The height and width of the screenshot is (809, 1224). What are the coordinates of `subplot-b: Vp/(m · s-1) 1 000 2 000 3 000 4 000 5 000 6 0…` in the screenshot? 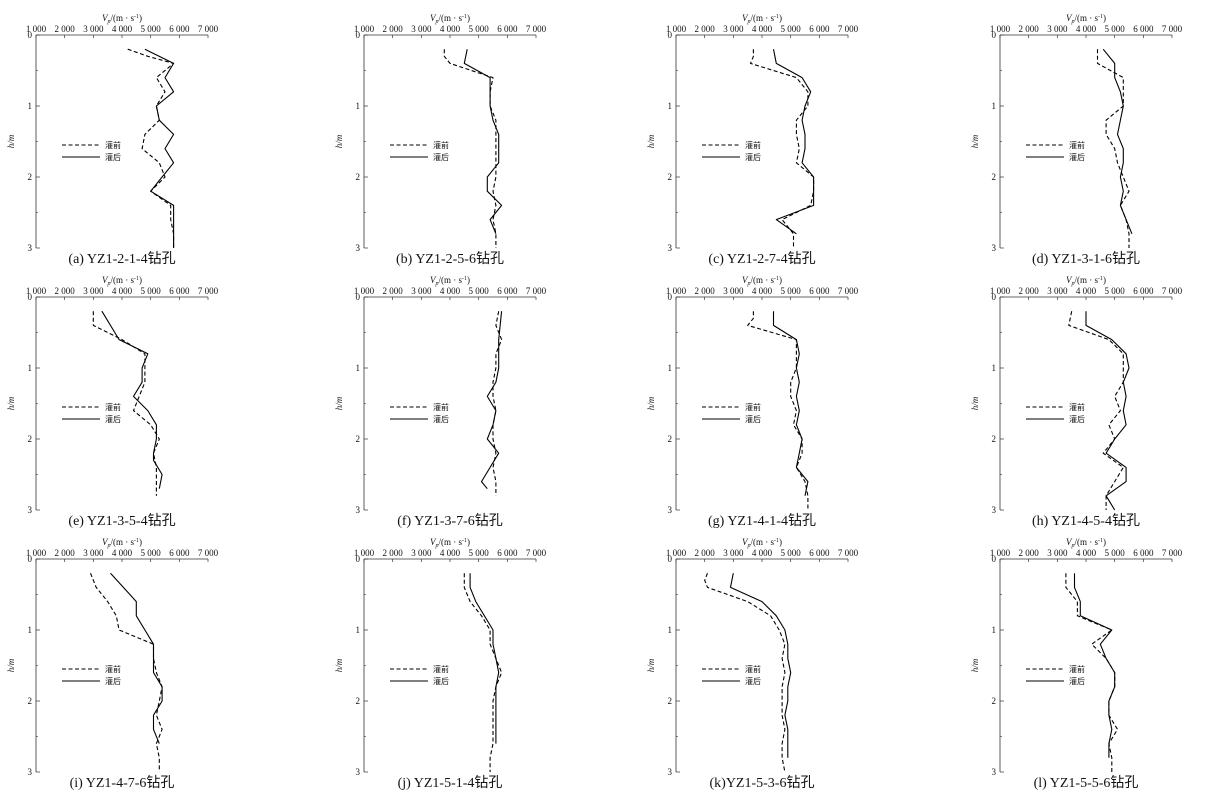 It's located at (440, 140).